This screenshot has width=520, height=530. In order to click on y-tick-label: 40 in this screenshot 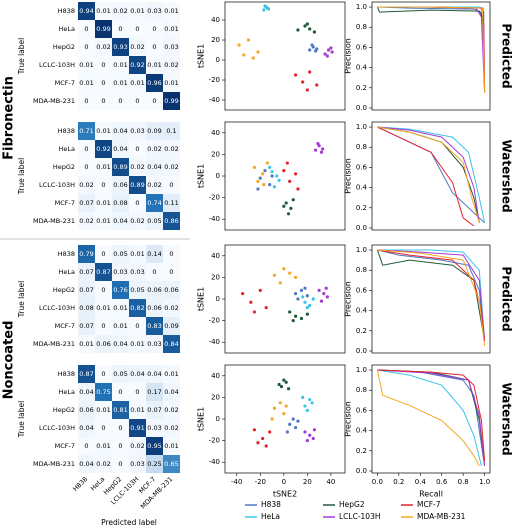, I will do `click(215, 376)`.